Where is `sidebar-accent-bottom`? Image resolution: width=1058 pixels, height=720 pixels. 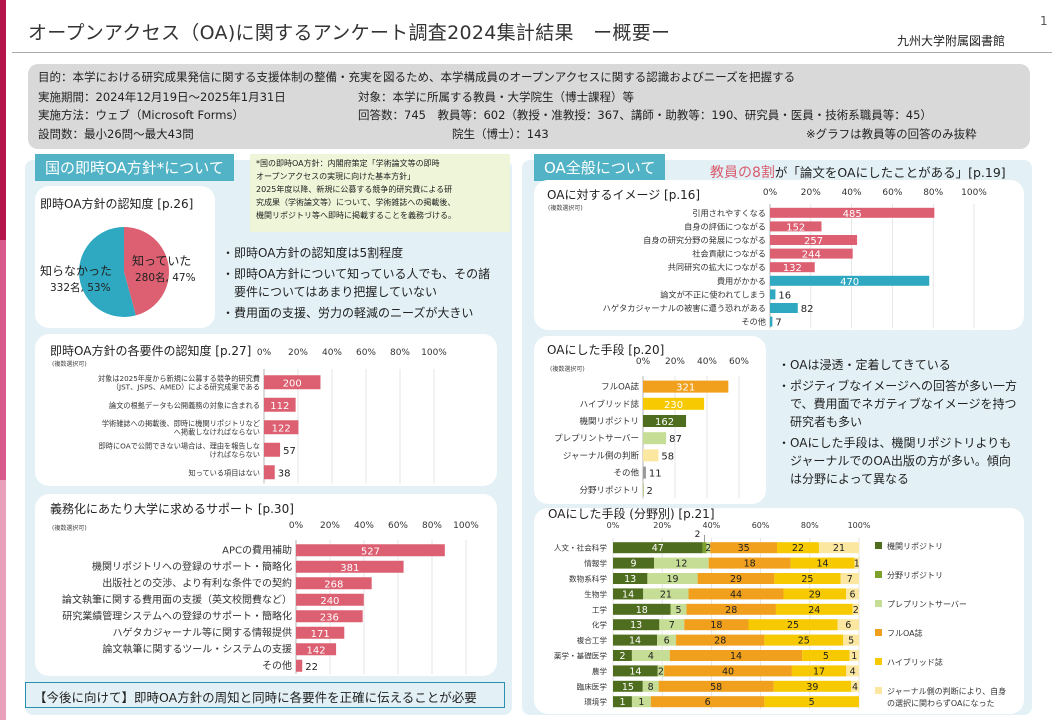
sidebar-accent-bottom is located at coordinates (3, 600).